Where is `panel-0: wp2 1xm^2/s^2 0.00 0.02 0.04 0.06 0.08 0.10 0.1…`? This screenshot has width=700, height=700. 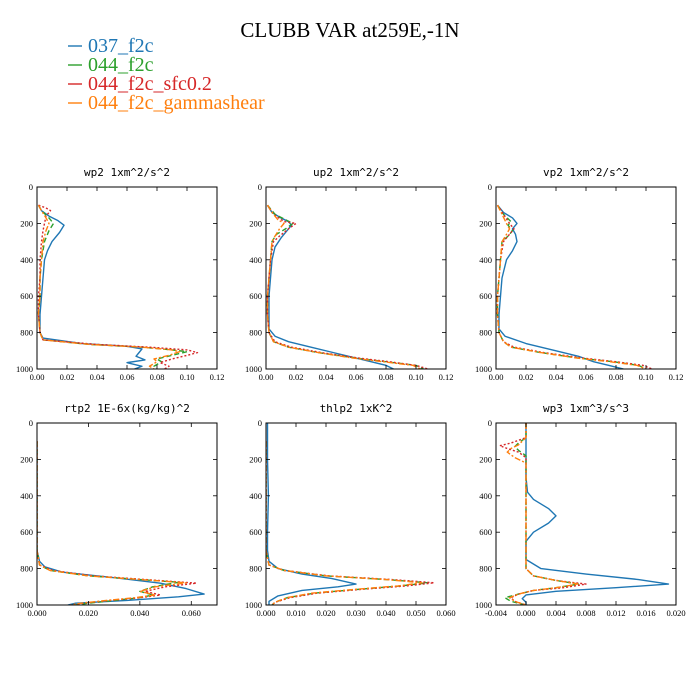
panel-0: wp2 1xm^2/s^2 0.00 0.02 0.04 0.06 0.08 0.10 0.1… is located at coordinates (120, 274).